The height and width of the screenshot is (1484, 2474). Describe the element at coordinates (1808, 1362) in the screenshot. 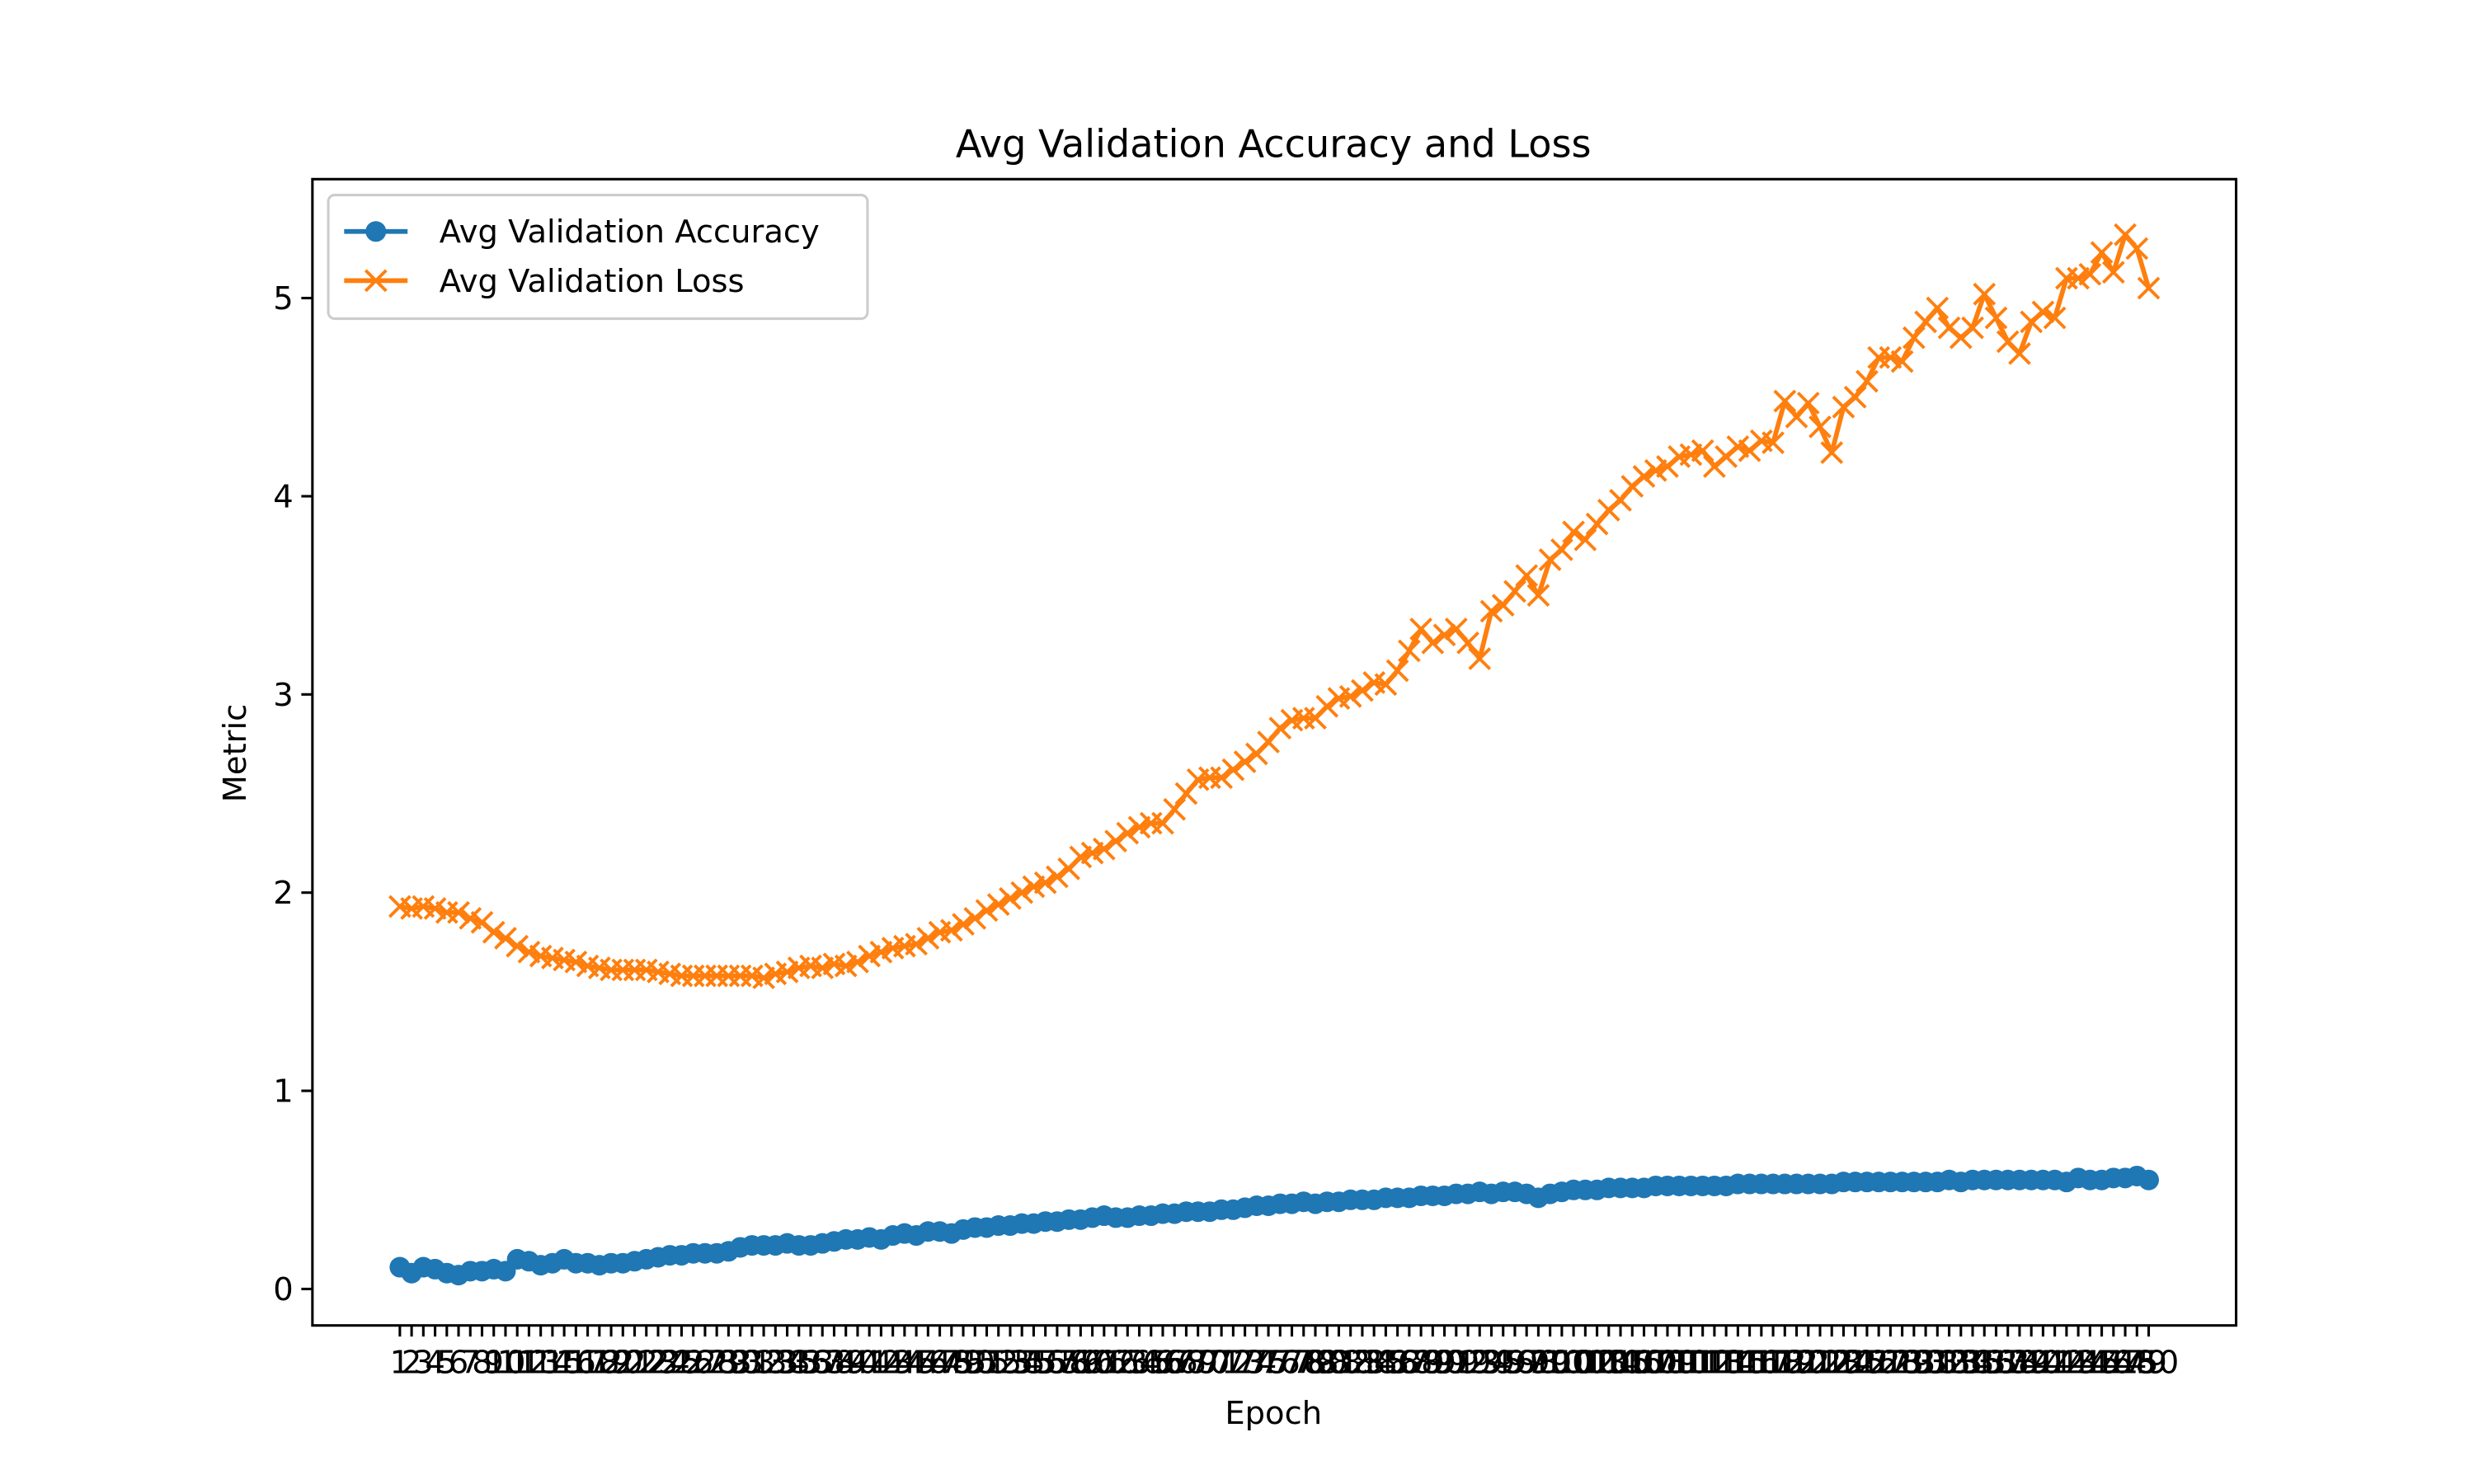

I see `x-tick-label: 121` at that location.